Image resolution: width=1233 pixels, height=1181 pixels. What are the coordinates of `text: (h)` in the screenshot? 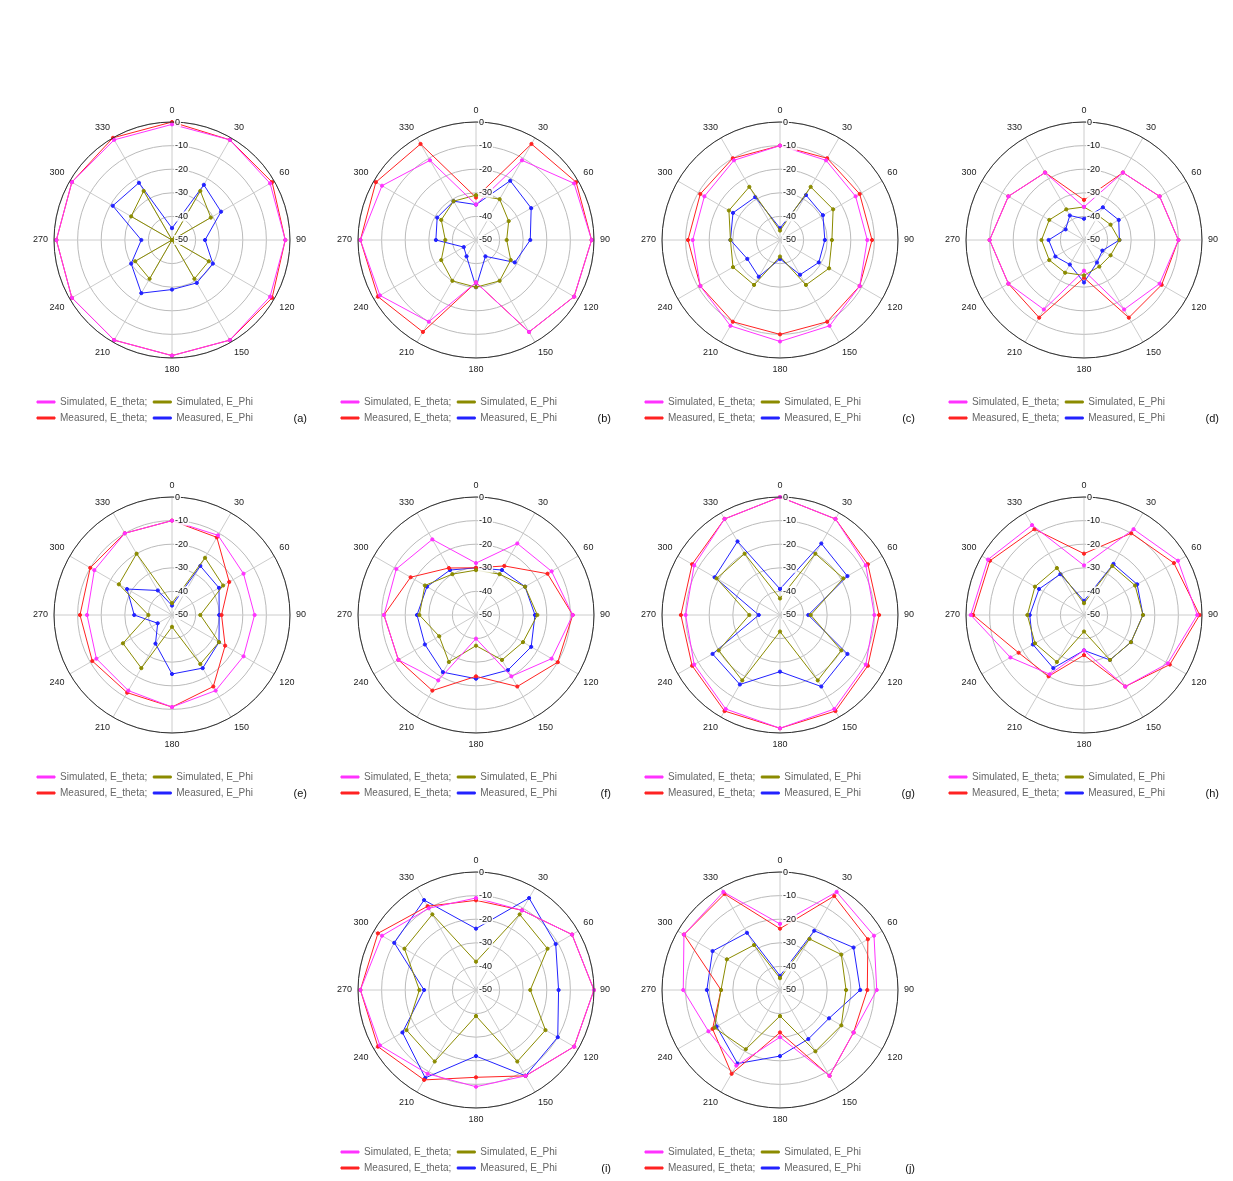 It's located at (1212, 793).